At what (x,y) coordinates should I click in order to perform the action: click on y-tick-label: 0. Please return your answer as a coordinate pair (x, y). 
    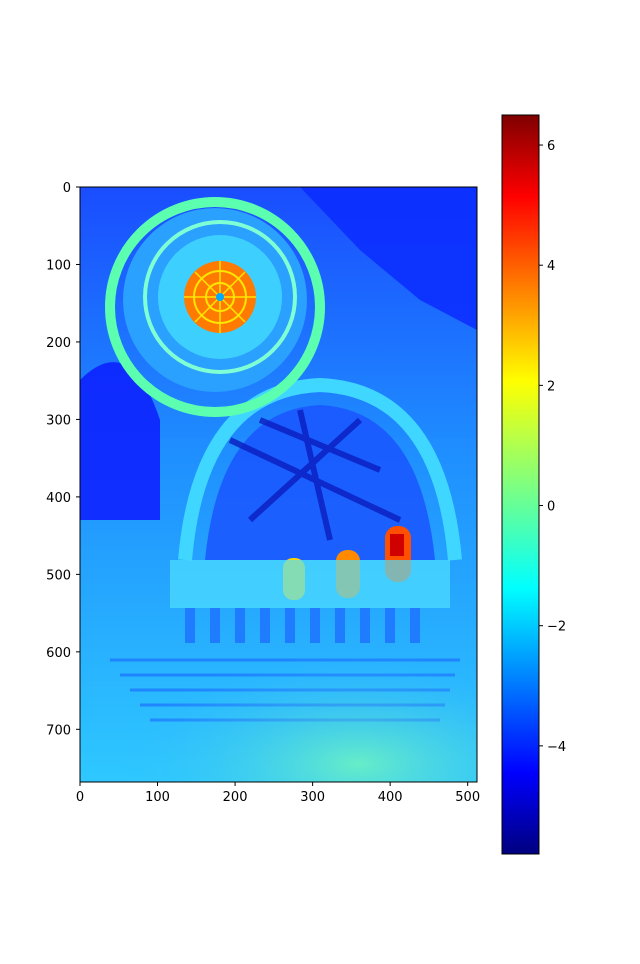
    Looking at the image, I should click on (67, 188).